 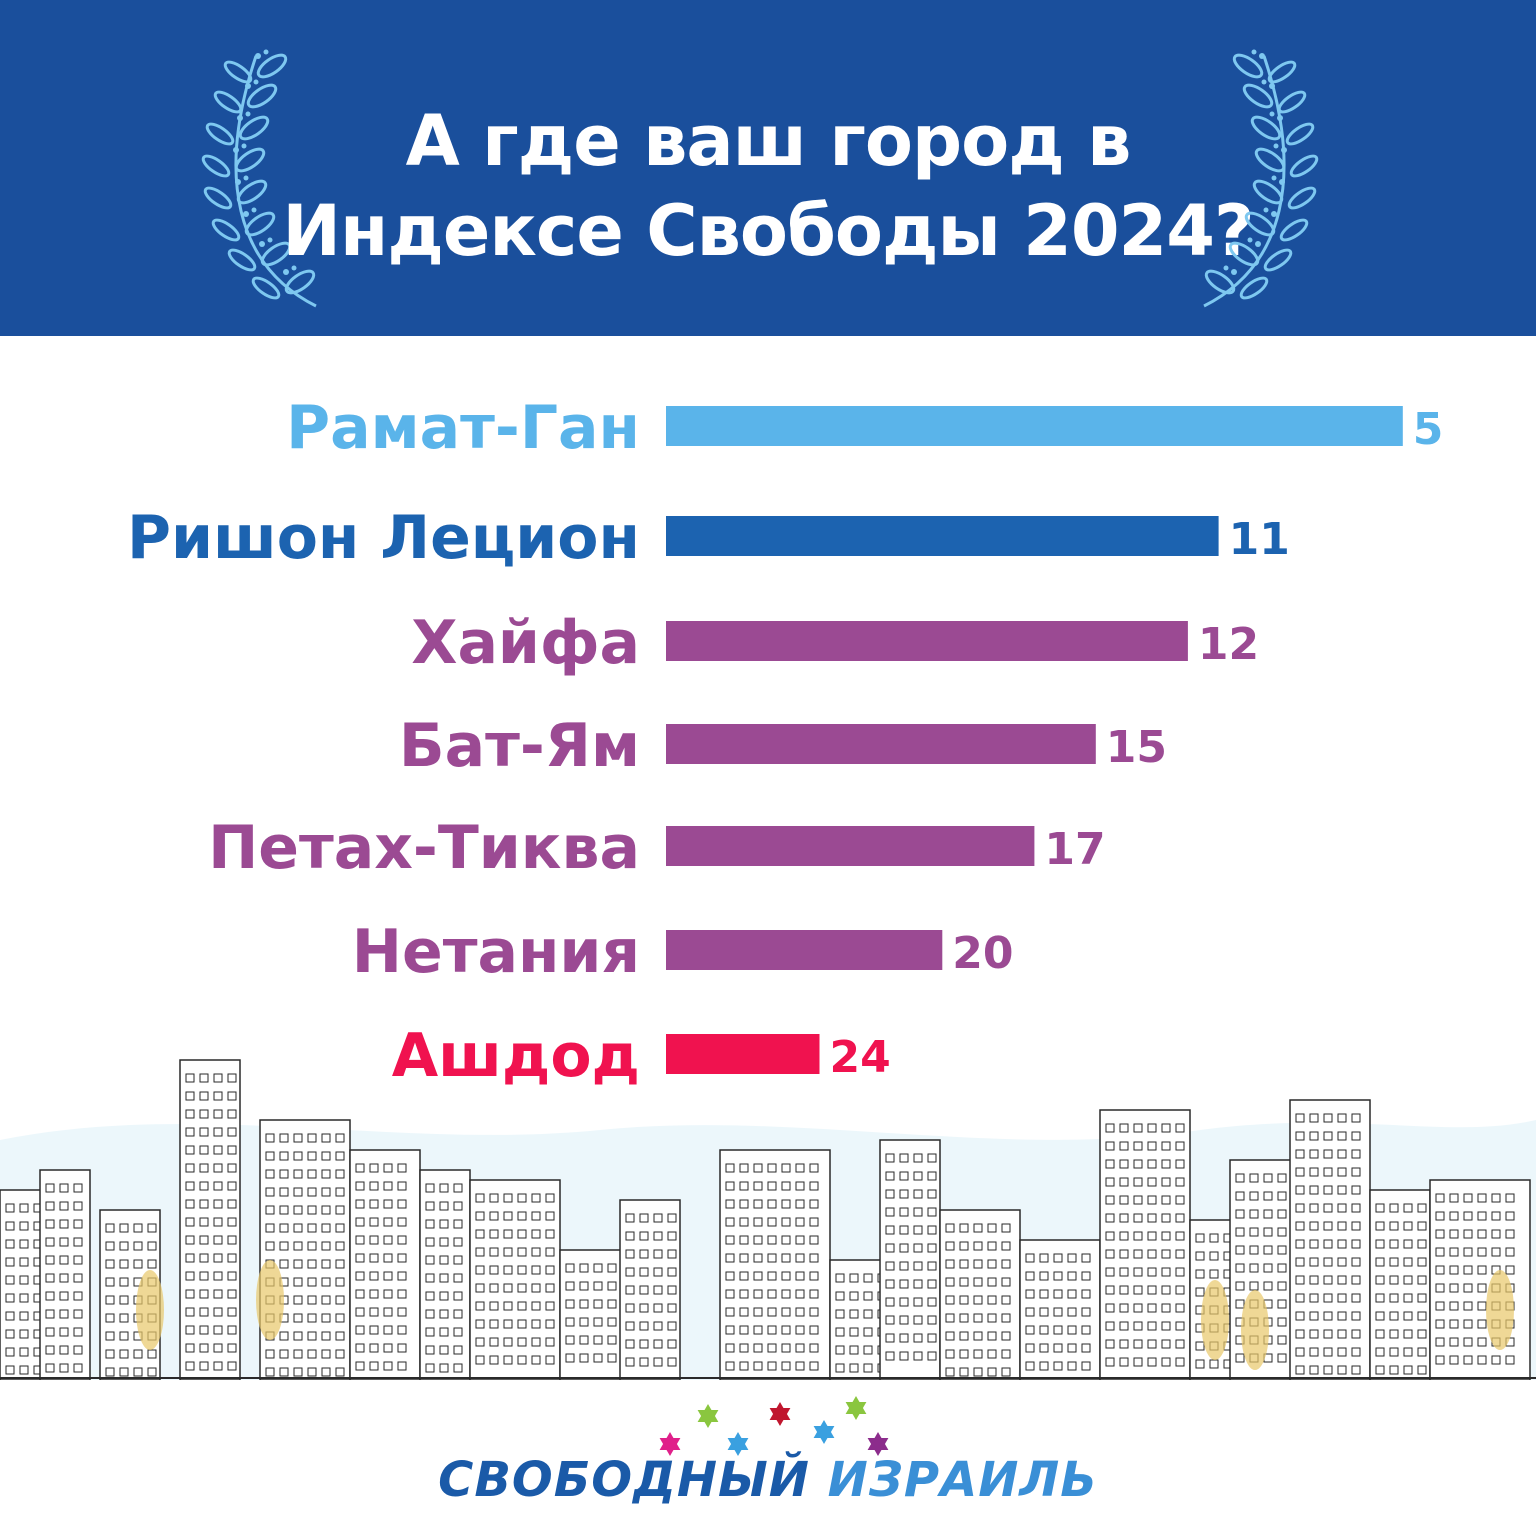 What do you see at coordinates (424, 848) in the screenshot?
I see `category-label: Петах-Тиква` at bounding box center [424, 848].